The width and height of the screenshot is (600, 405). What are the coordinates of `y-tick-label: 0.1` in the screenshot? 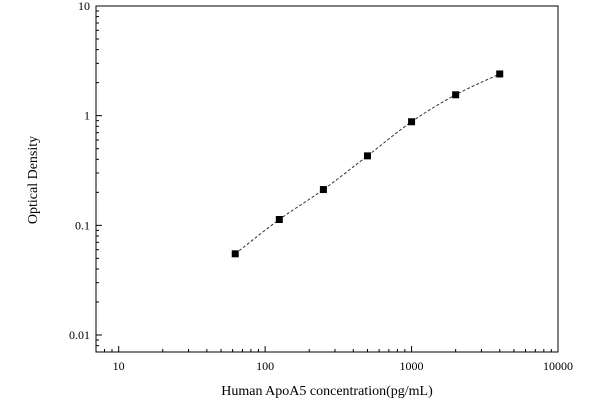 It's located at (82, 225).